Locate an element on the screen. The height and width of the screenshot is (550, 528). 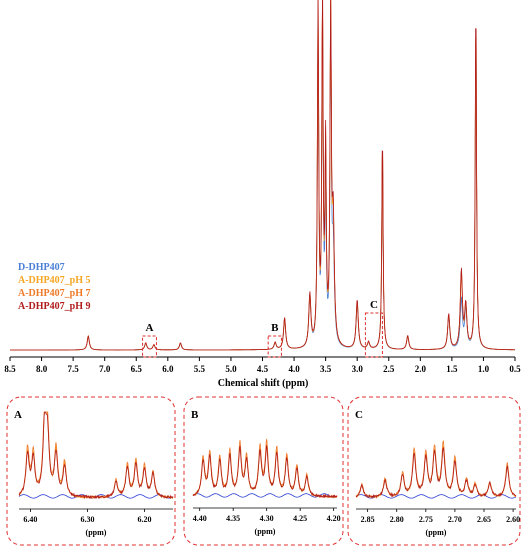
main-tick-label: 3.0 is located at coordinates (358, 369).